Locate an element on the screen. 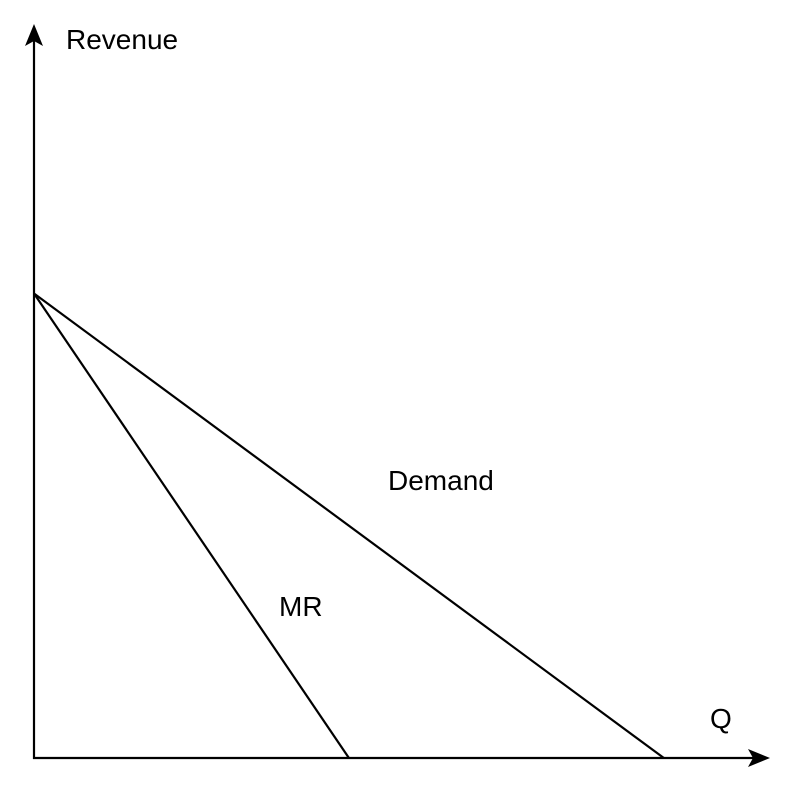 Image resolution: width=800 pixels, height=802 pixels. demand-label: Demand is located at coordinates (441, 480).